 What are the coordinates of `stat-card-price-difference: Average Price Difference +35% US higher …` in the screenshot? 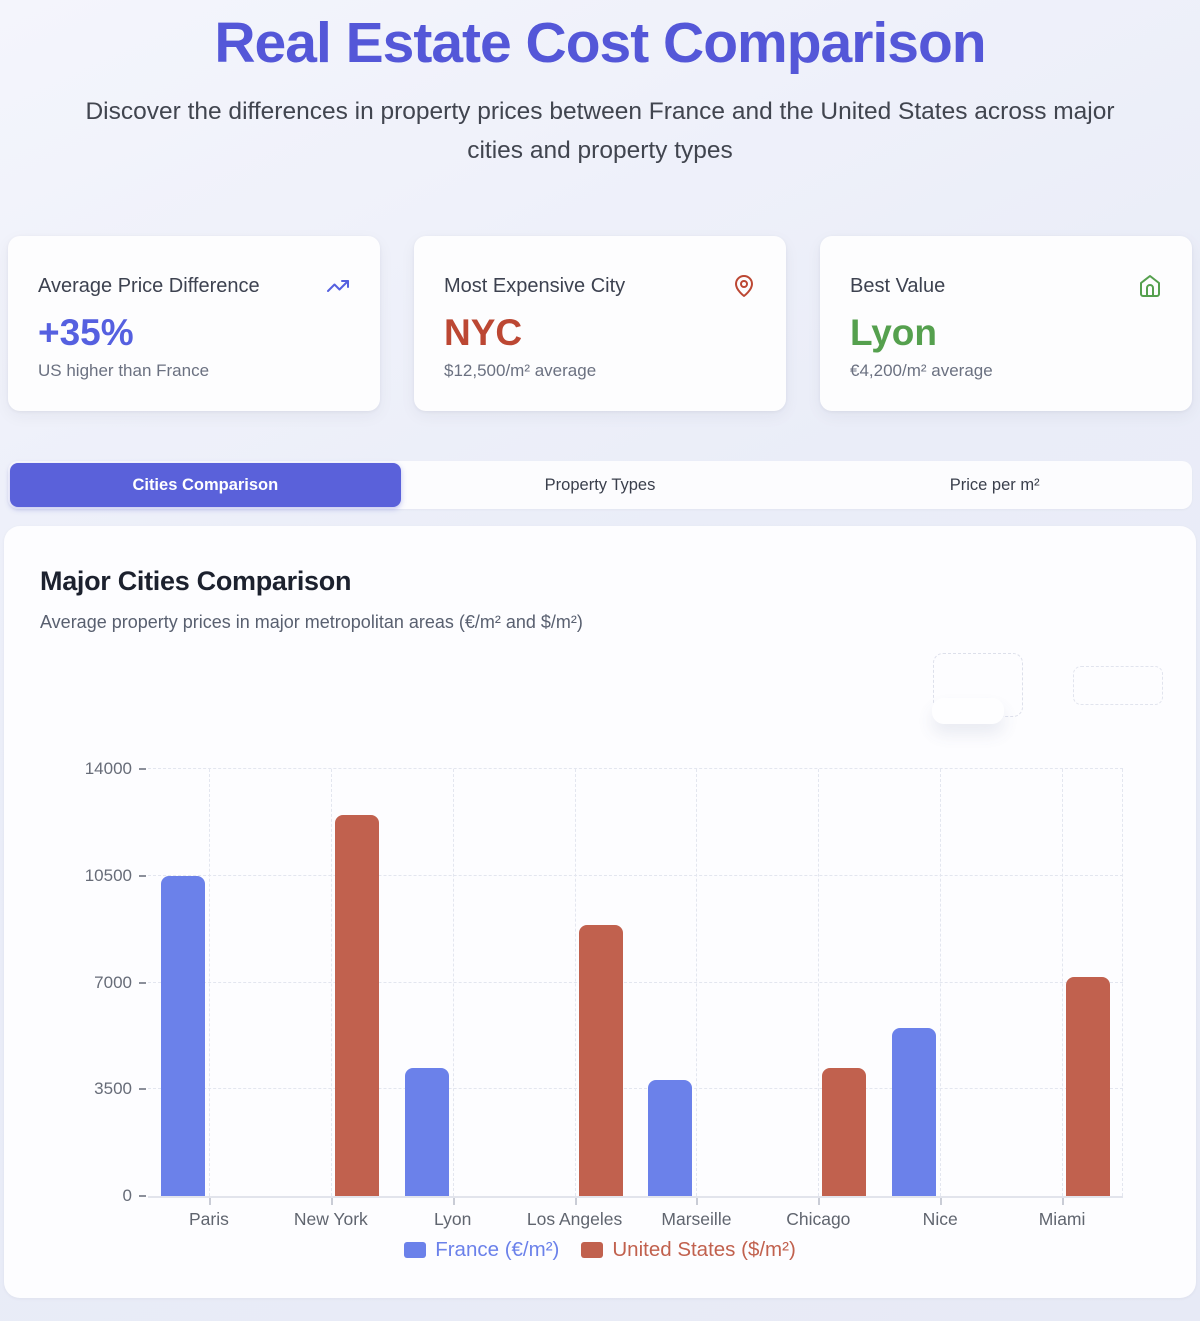 It's located at (194, 324).